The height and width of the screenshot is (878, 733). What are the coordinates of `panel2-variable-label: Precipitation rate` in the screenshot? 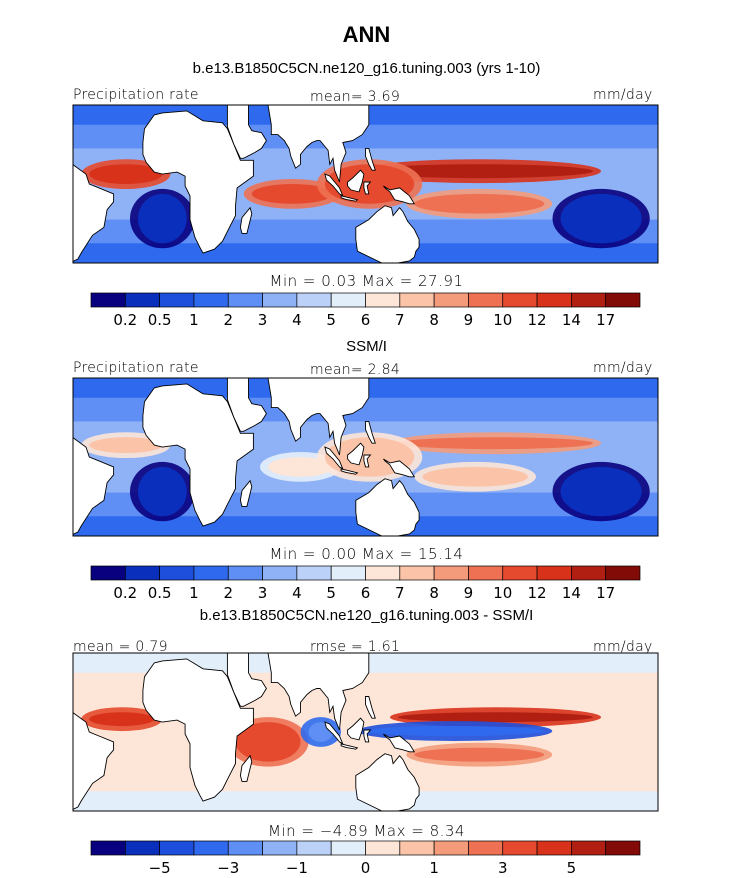 It's located at (136, 368).